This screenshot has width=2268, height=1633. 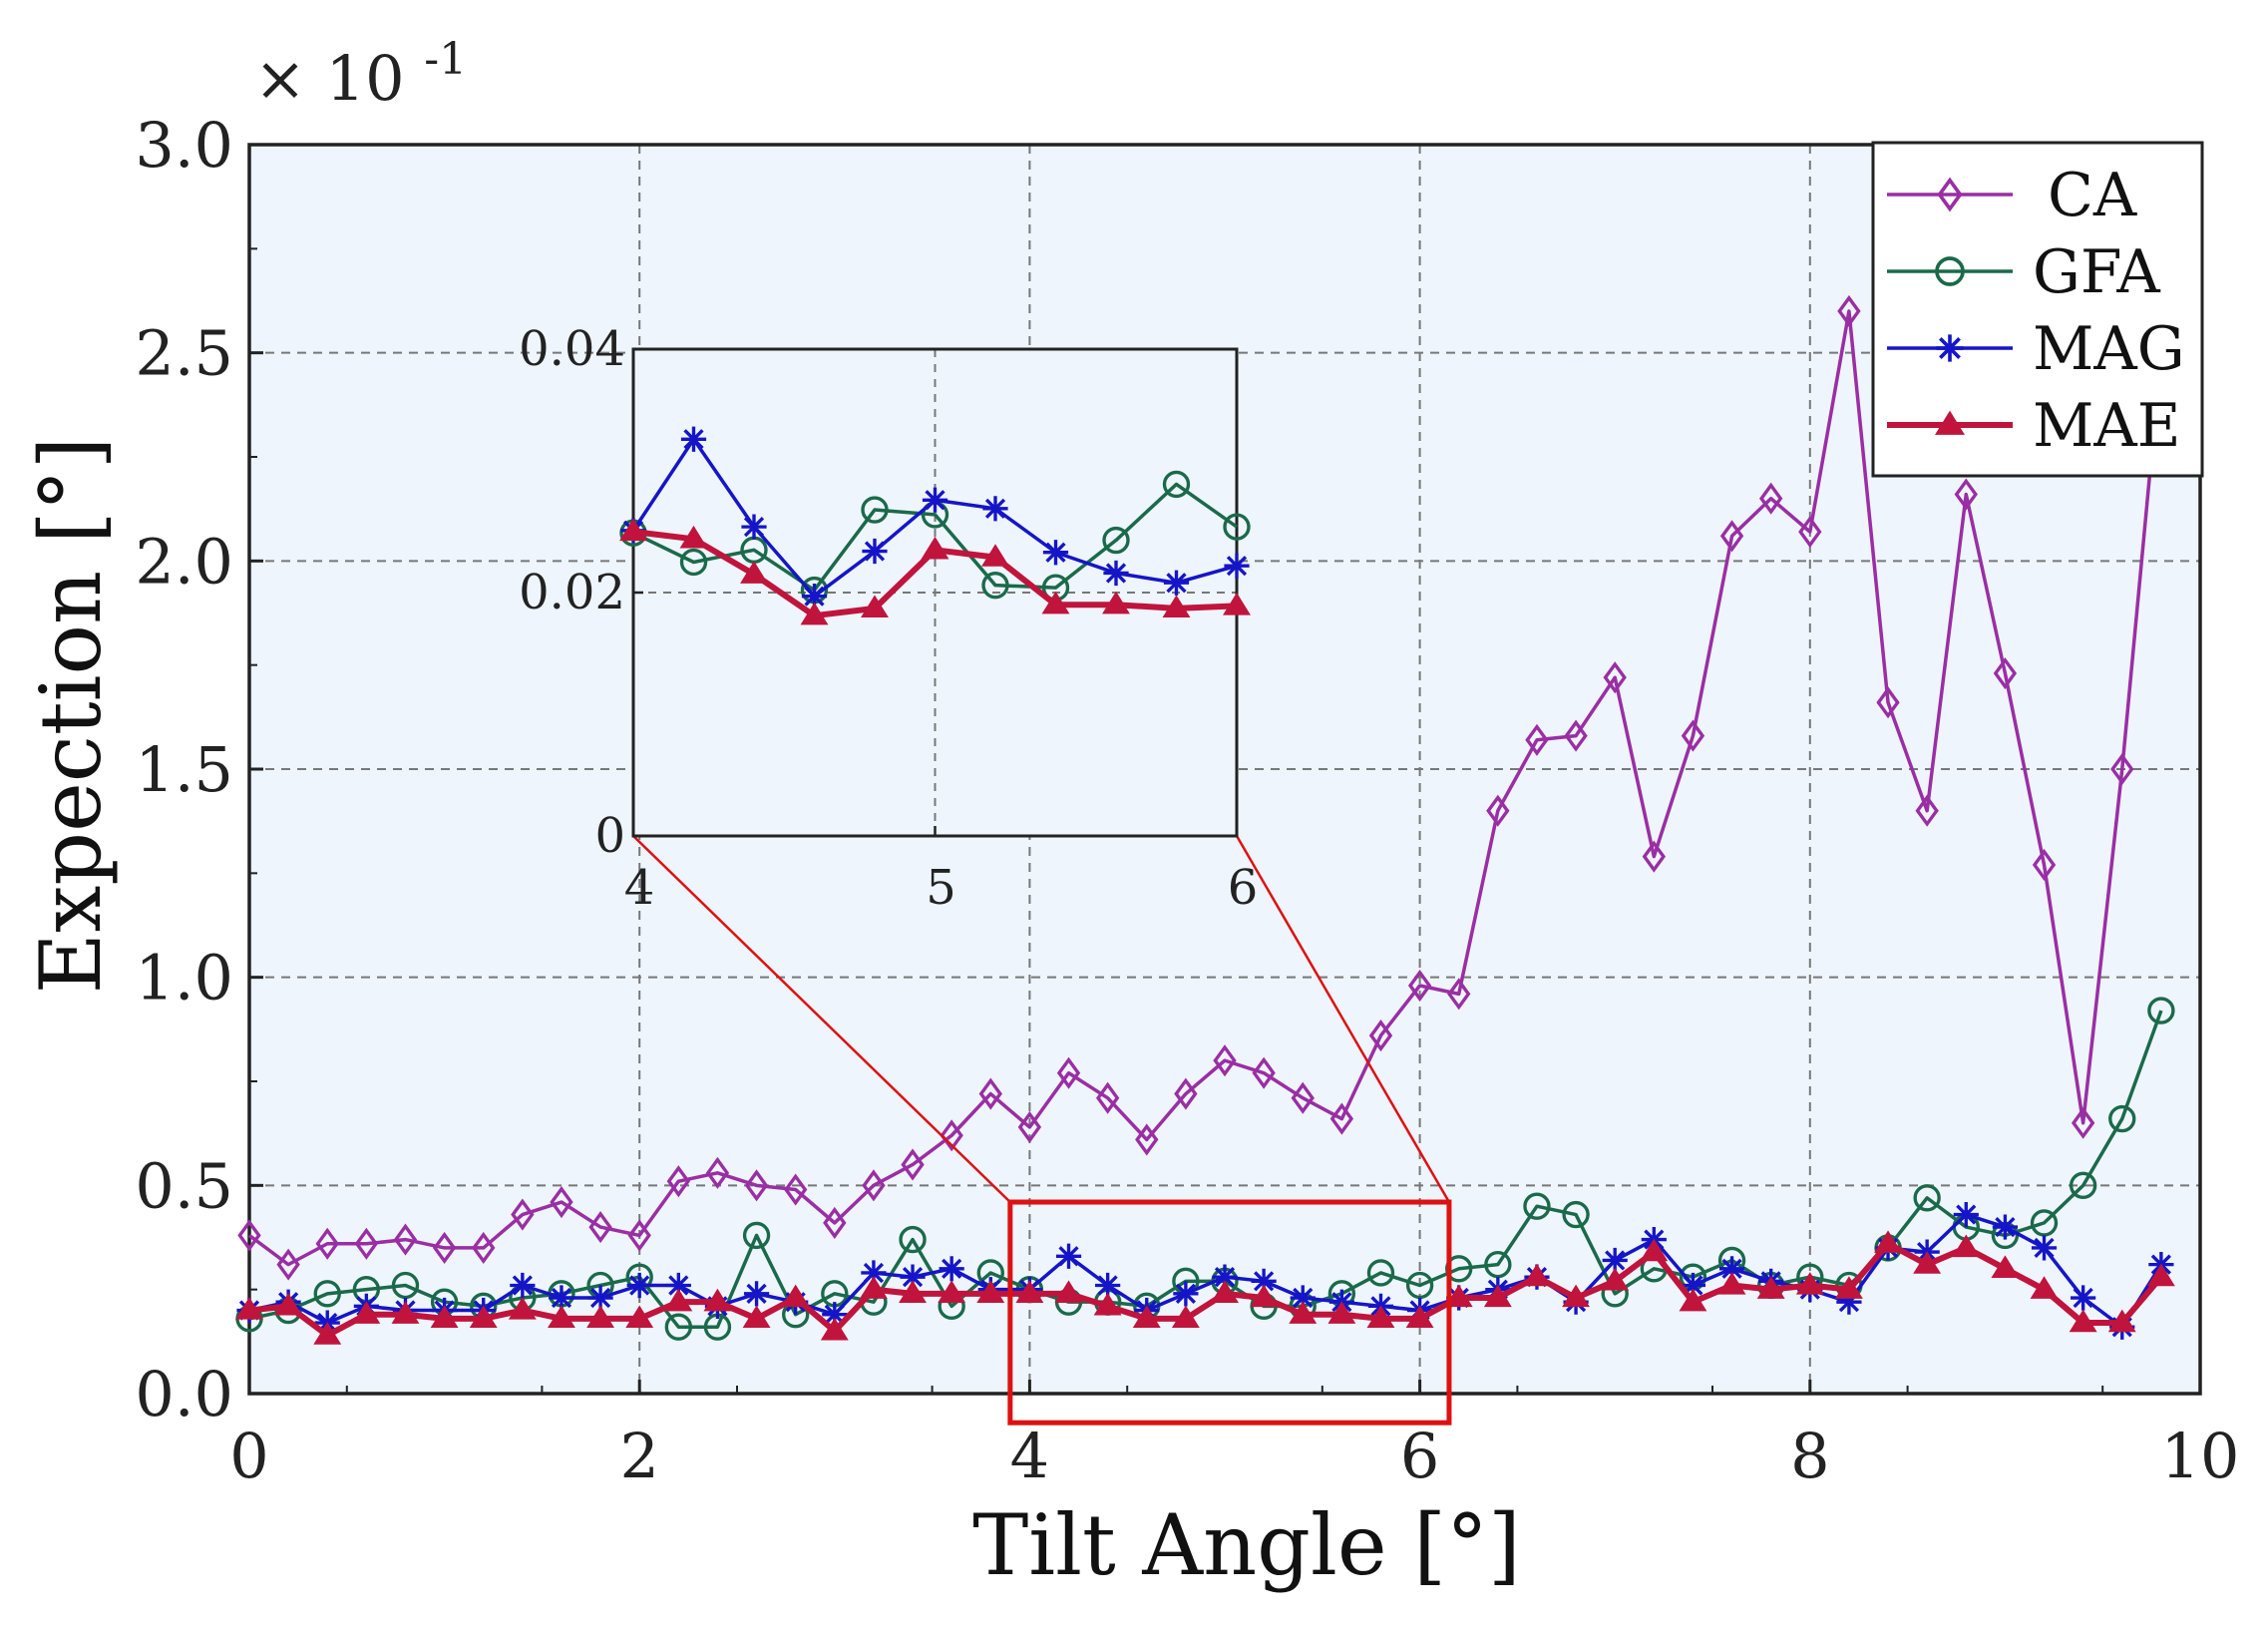 What do you see at coordinates (935, 571) in the screenshot?
I see `inset-series-mae` at bounding box center [935, 571].